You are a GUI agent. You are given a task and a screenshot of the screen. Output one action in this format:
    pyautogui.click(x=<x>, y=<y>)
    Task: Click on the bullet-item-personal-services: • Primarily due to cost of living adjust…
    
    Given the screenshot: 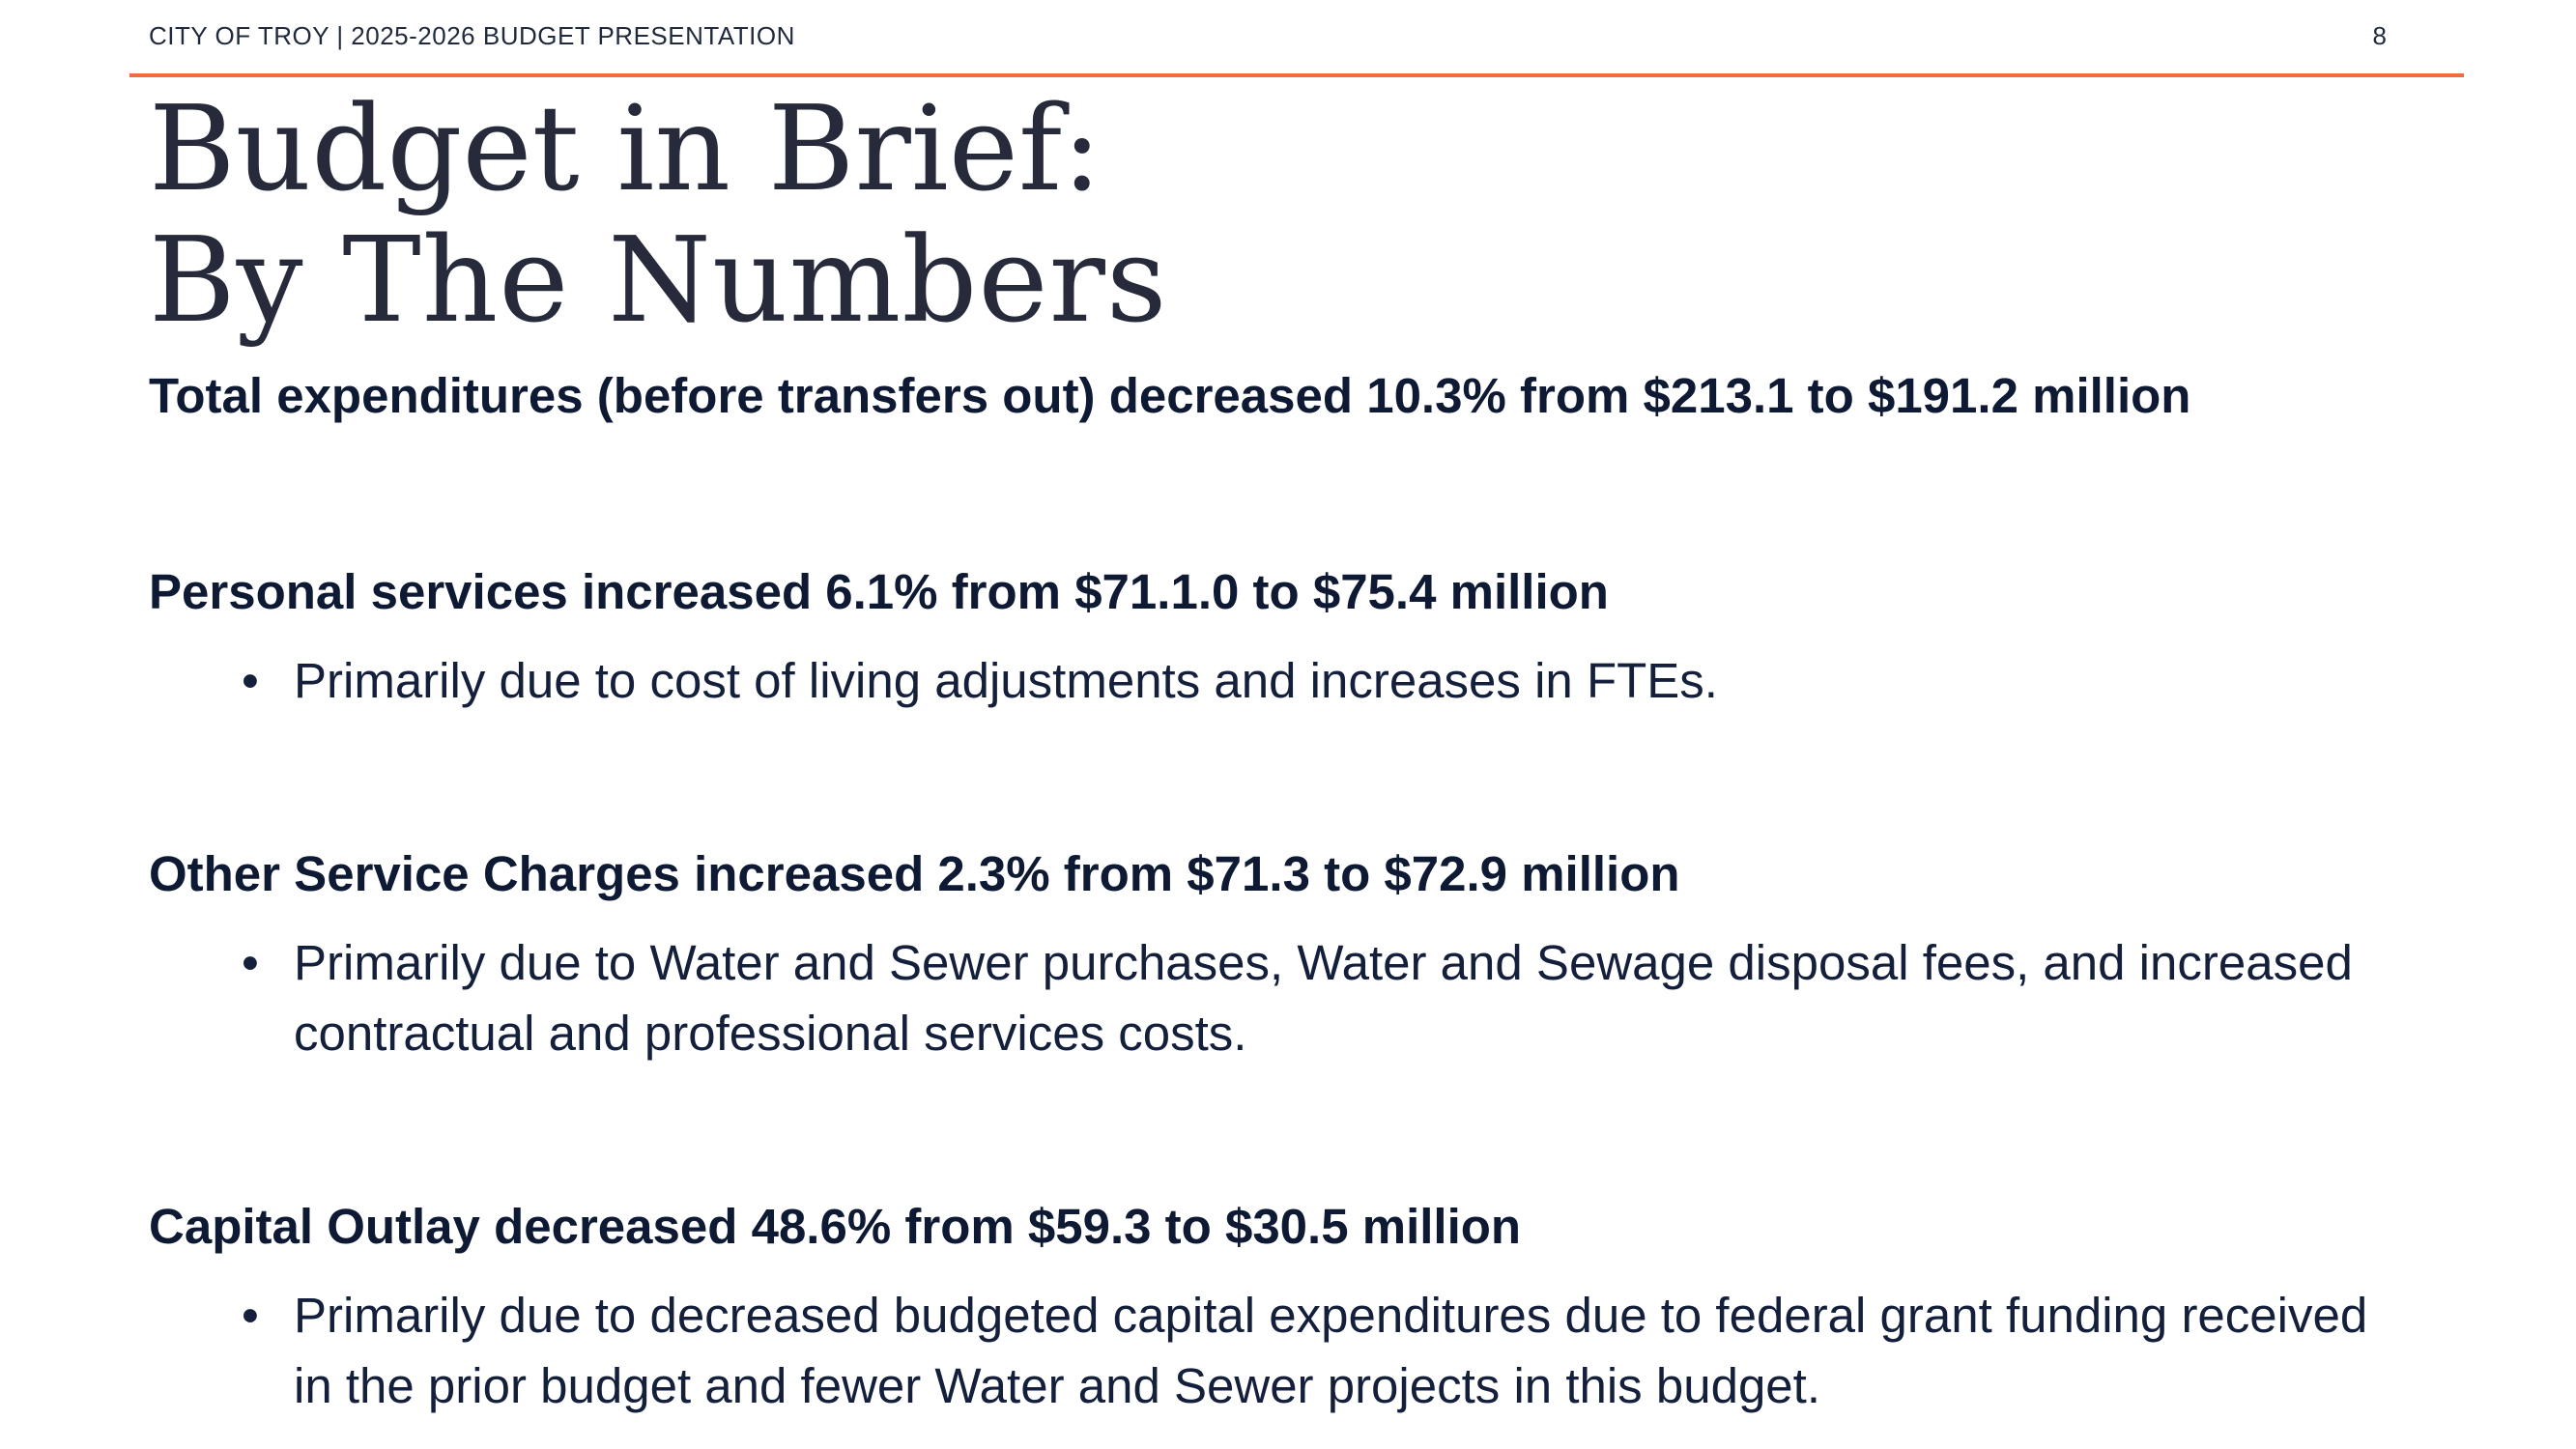 What is the action you would take?
    pyautogui.click(x=1319, y=680)
    